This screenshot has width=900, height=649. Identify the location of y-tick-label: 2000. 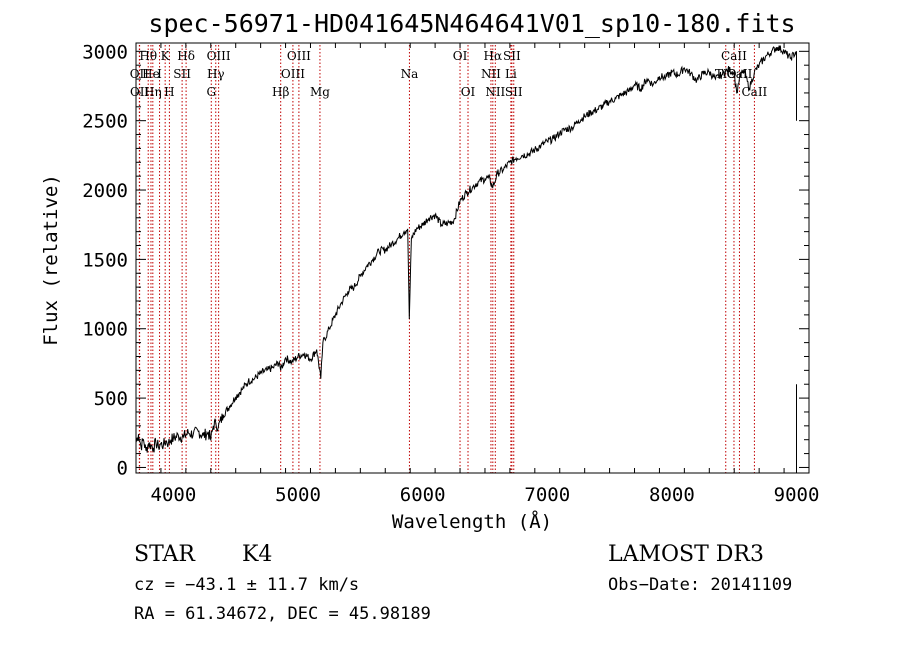
(105, 191).